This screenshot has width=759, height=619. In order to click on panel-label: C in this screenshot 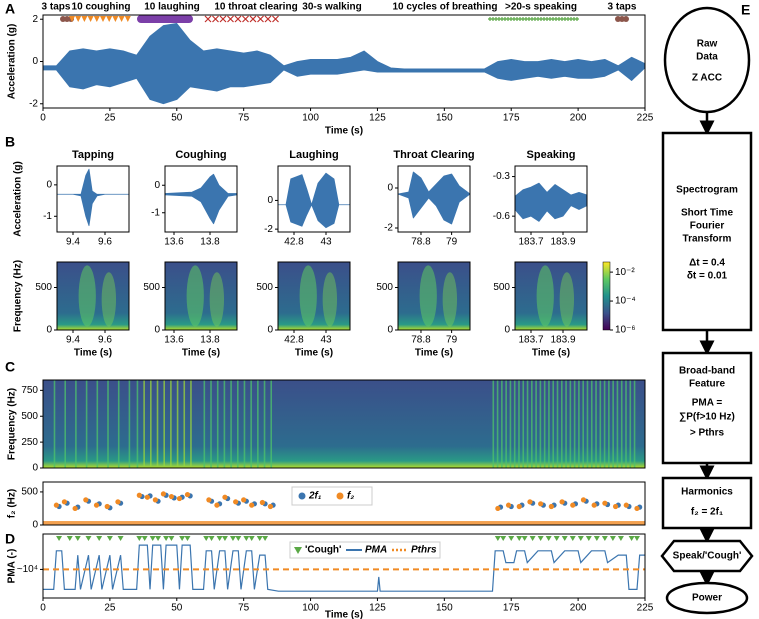, I will do `click(10, 367)`.